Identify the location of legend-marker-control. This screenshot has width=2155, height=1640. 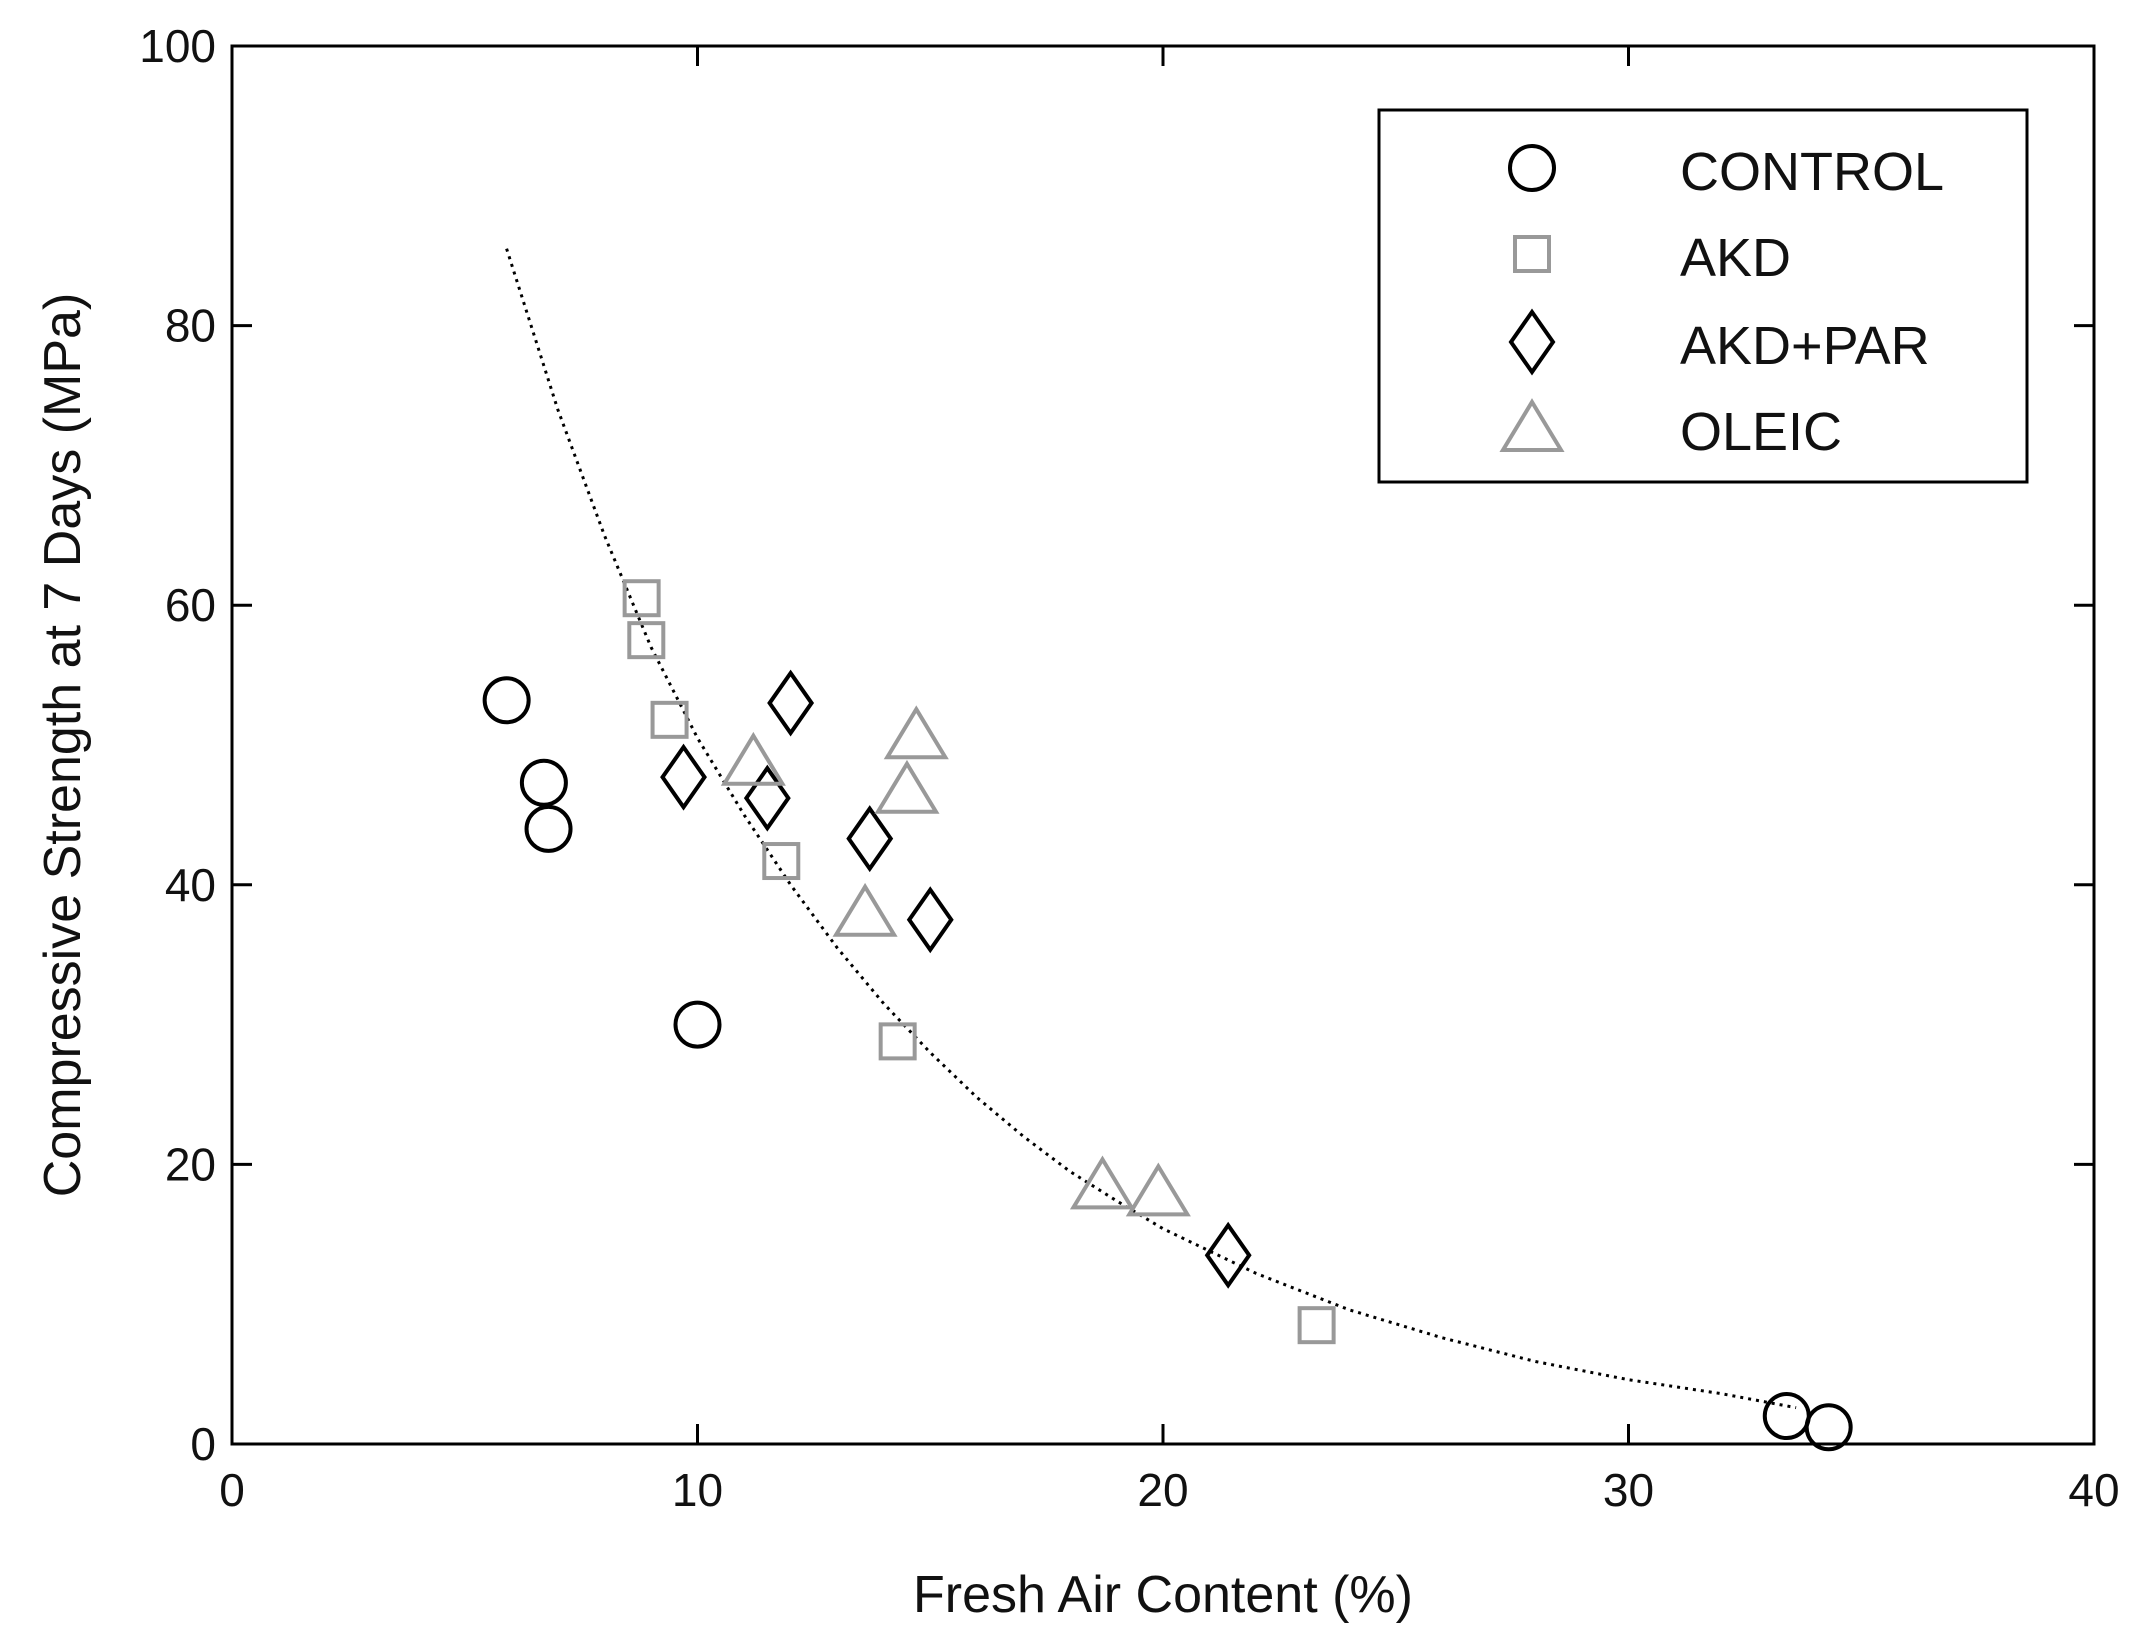
(1532, 168).